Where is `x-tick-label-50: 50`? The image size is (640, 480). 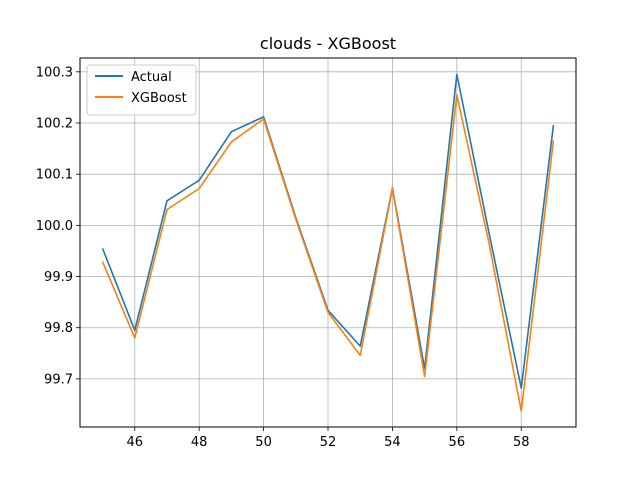
x-tick-label-50: 50 is located at coordinates (263, 442).